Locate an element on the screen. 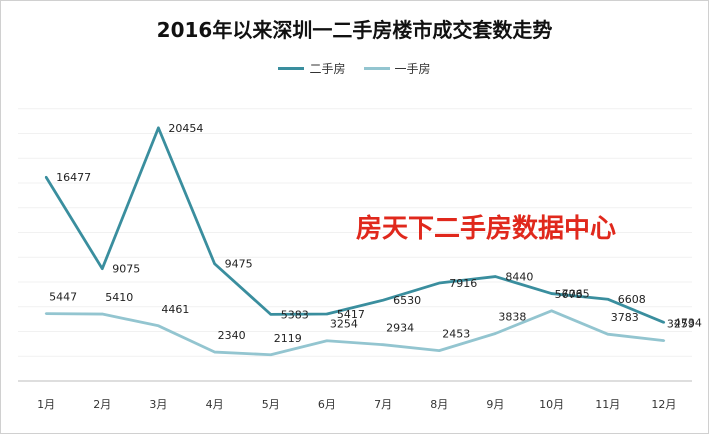 This screenshot has width=709, height=434. x-tick-label: 3月 is located at coordinates (158, 404).